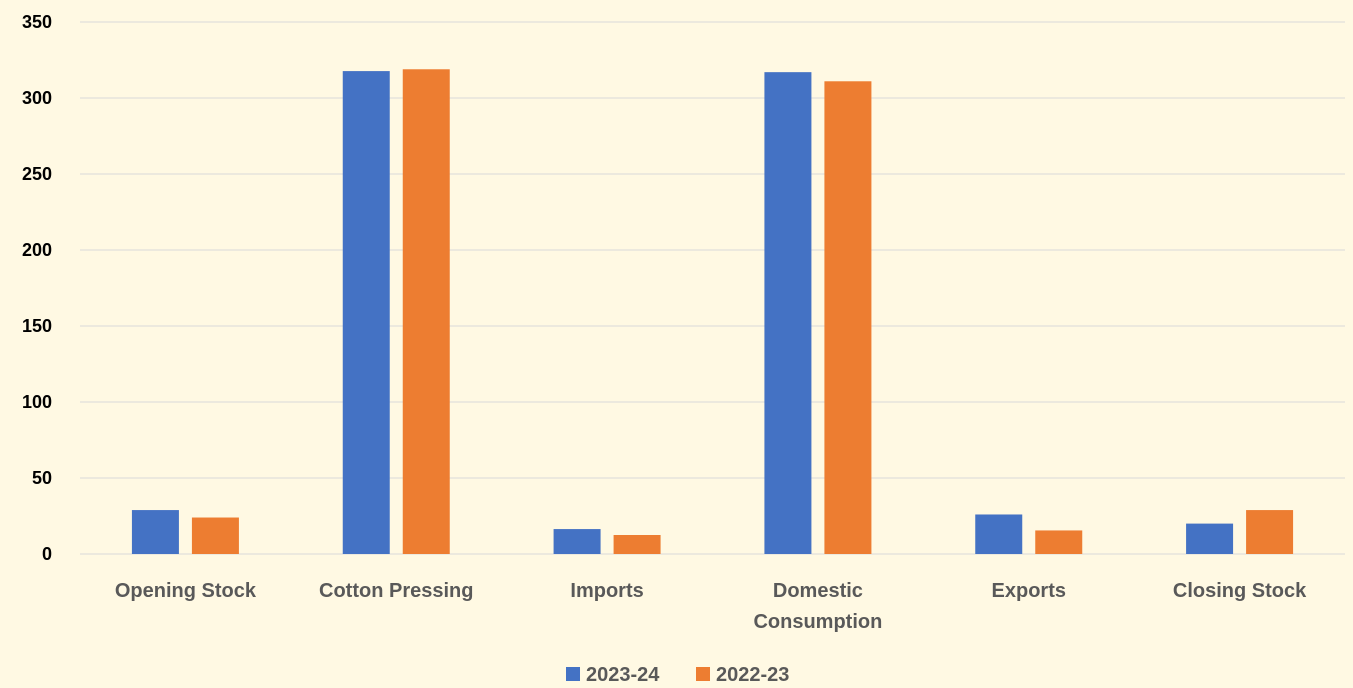 The image size is (1353, 688). I want to click on y-tick-label: 300, so click(37, 98).